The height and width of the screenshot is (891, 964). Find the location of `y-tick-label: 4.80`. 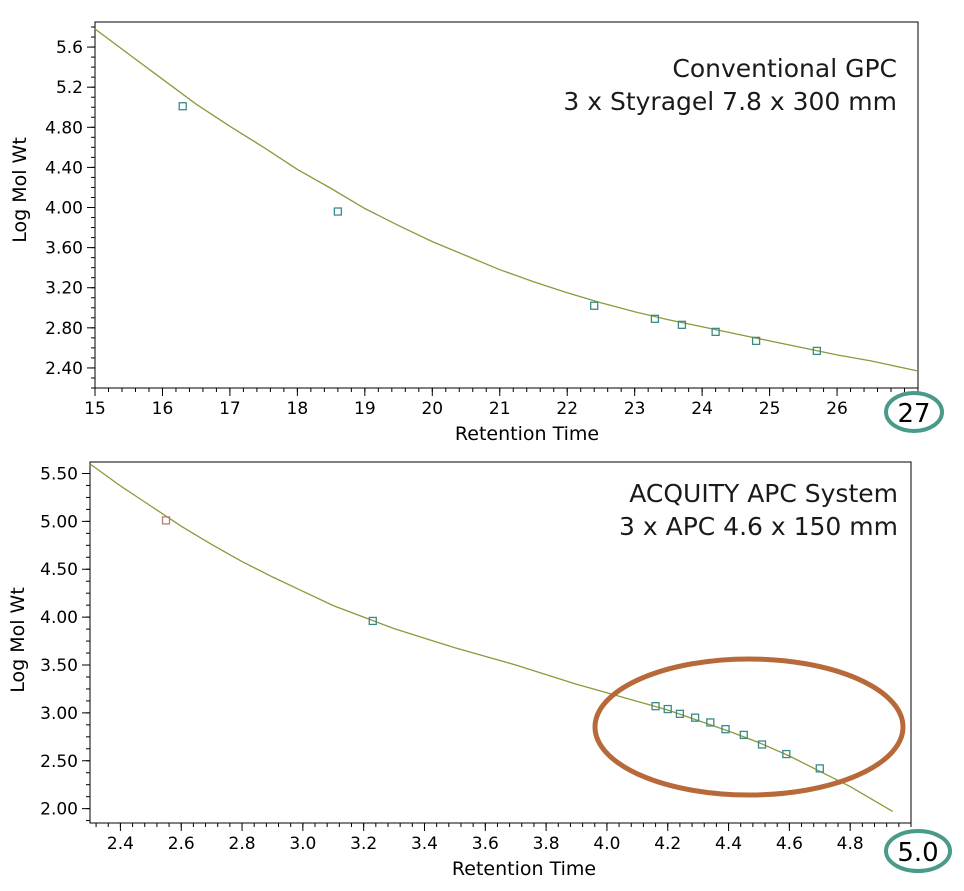

y-tick-label: 4.80 is located at coordinates (64, 128).